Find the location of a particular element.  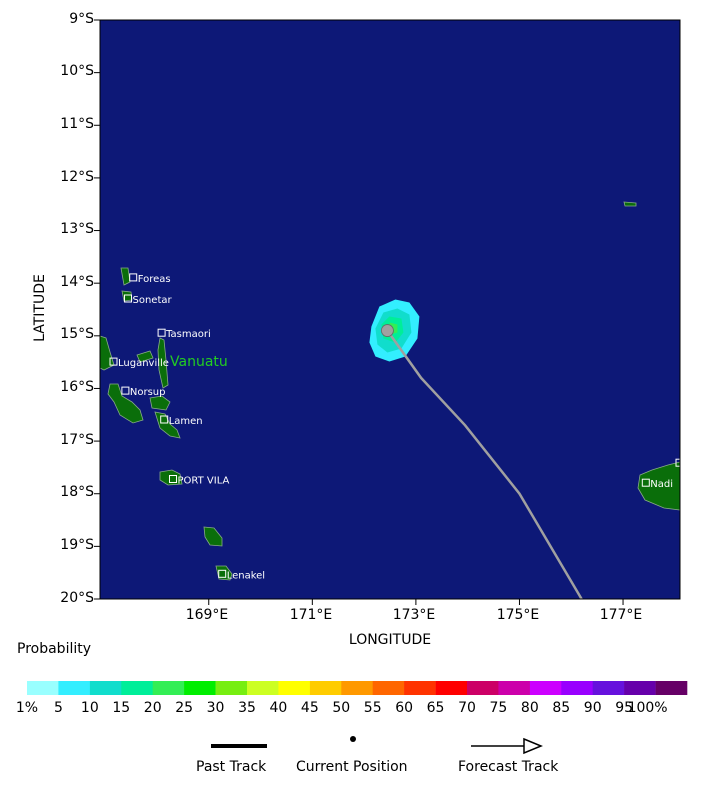

lon-tick-label: 169°E is located at coordinates (207, 615).